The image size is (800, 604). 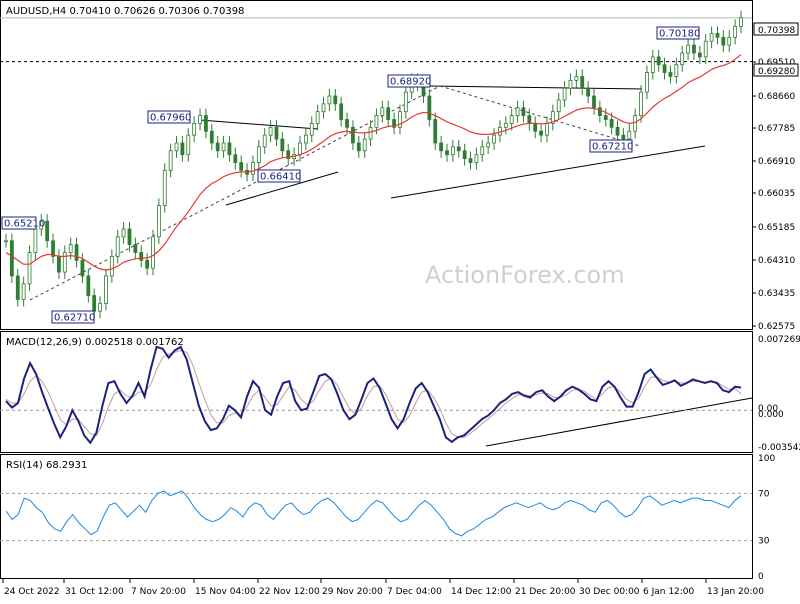 I want to click on x-axis-label: 7 Dec 04:00, so click(x=414, y=592).